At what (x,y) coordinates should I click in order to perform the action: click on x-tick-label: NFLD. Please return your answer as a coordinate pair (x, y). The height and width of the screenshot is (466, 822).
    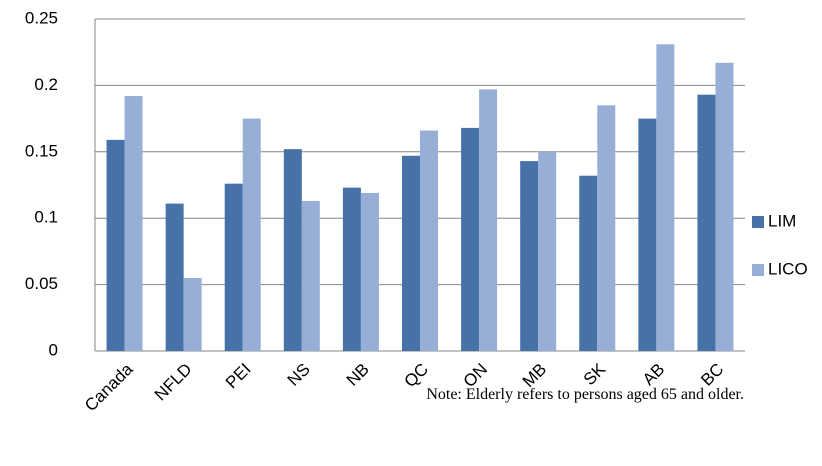
    Looking at the image, I should click on (173, 382).